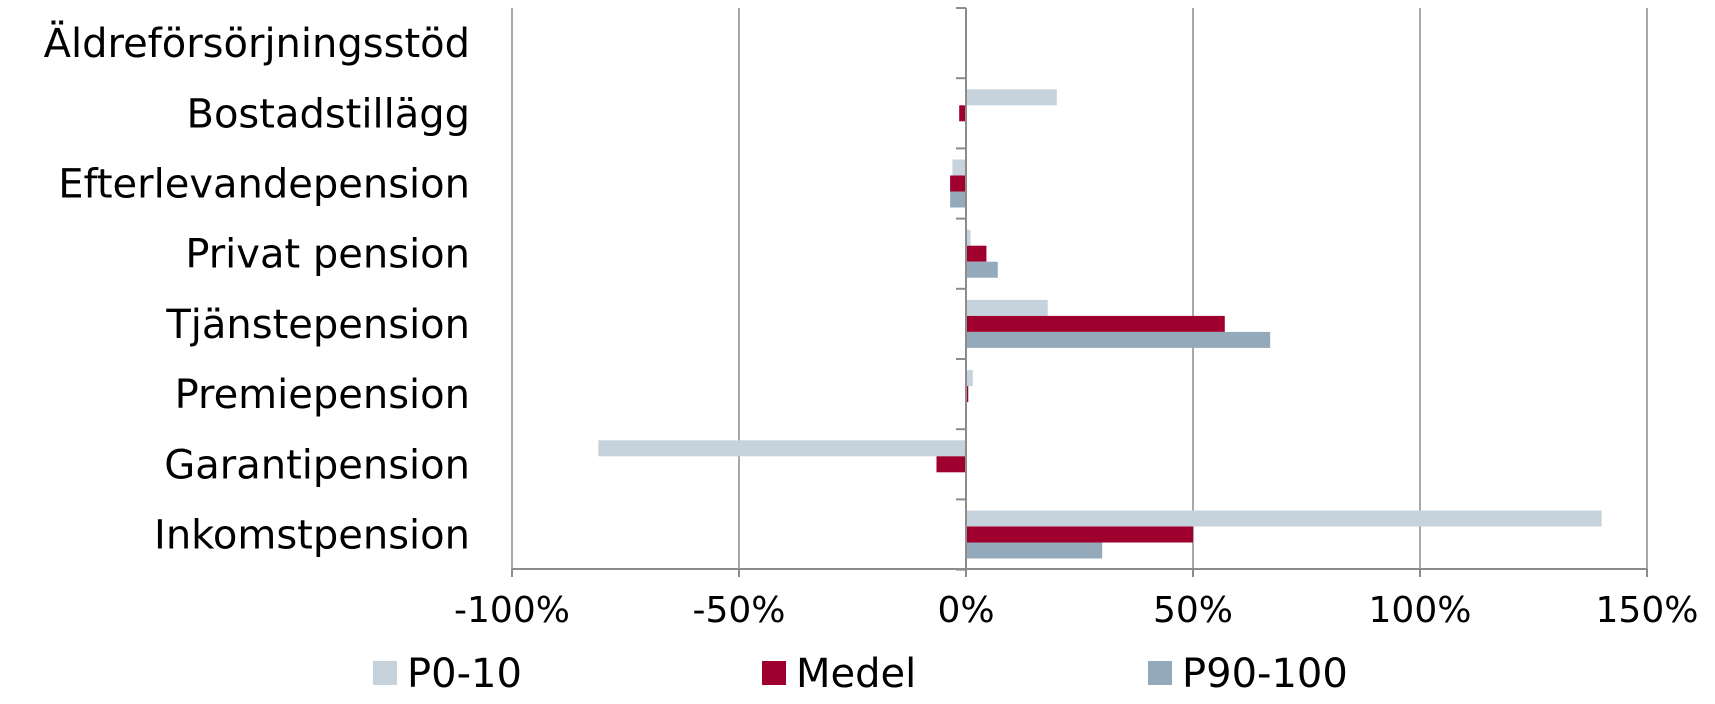 This screenshot has height=704, width=1715. What do you see at coordinates (327, 255) in the screenshot?
I see `category-label: Privat pension` at bounding box center [327, 255].